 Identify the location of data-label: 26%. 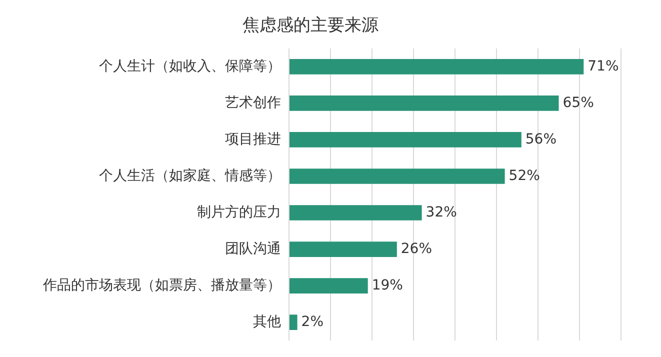
(416, 248).